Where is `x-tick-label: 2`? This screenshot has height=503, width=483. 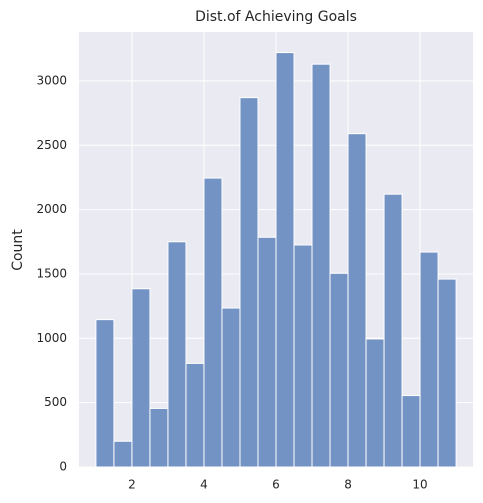 x-tick-label: 2 is located at coordinates (132, 485).